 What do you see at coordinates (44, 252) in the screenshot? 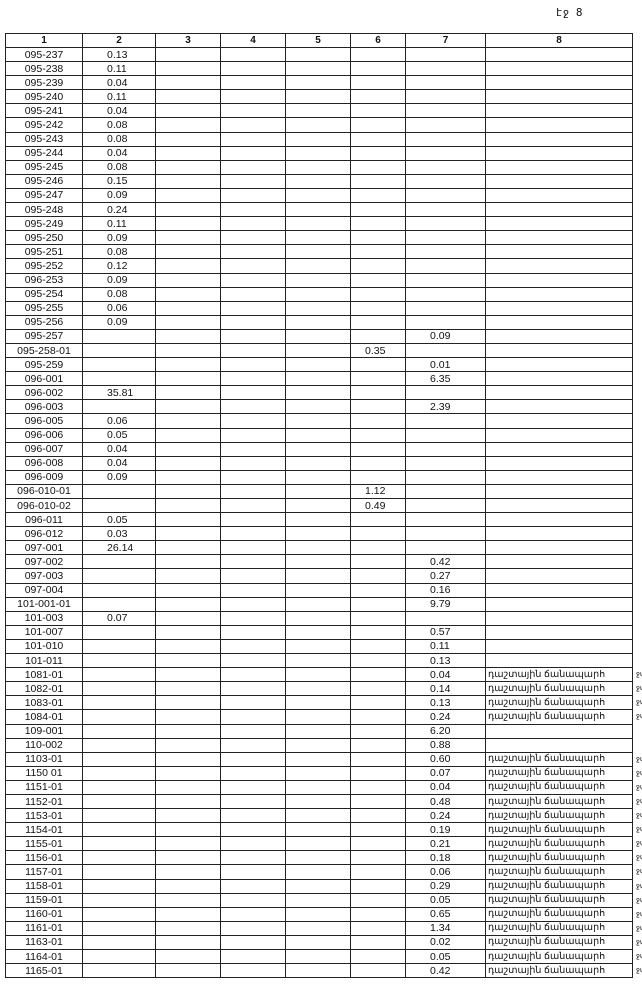
I see `cell-col-1: 095-251` at bounding box center [44, 252].